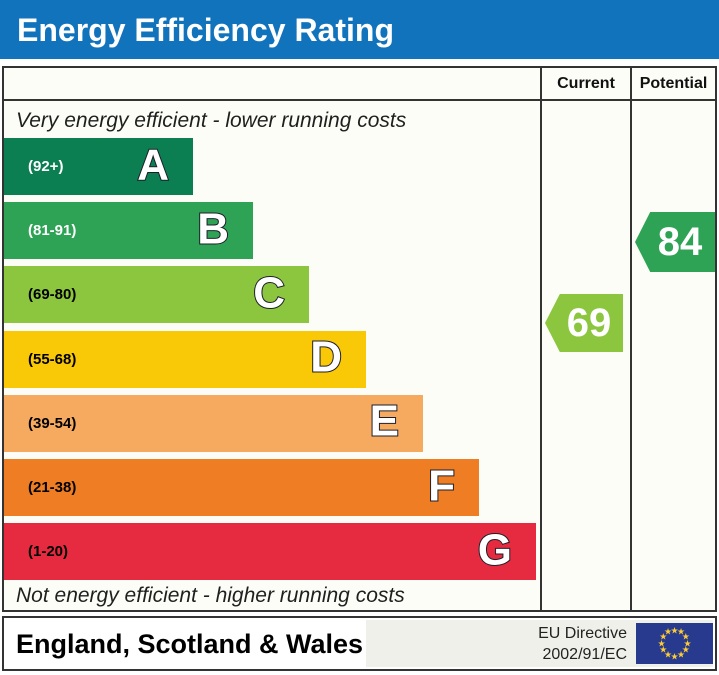  Describe the element at coordinates (674, 643) in the screenshot. I see `eu-flag-icon: ★ ★ ★ ★ ★ ★ ★ ★ ★ ★ ★ ★` at that location.